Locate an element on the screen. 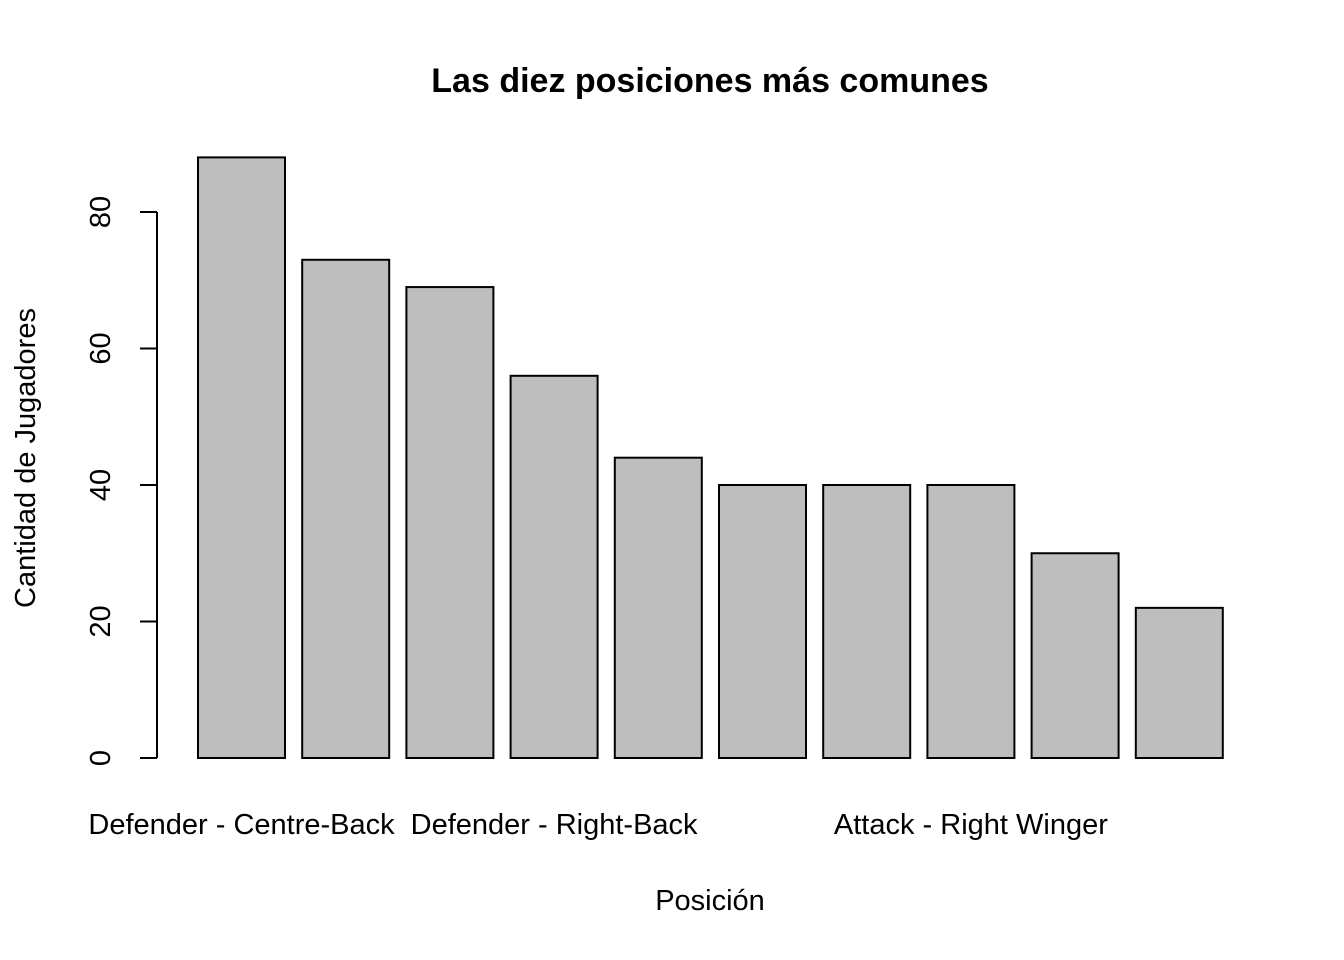 This screenshot has height=960, width=1344. y-tick-label: 0 is located at coordinates (101, 758).